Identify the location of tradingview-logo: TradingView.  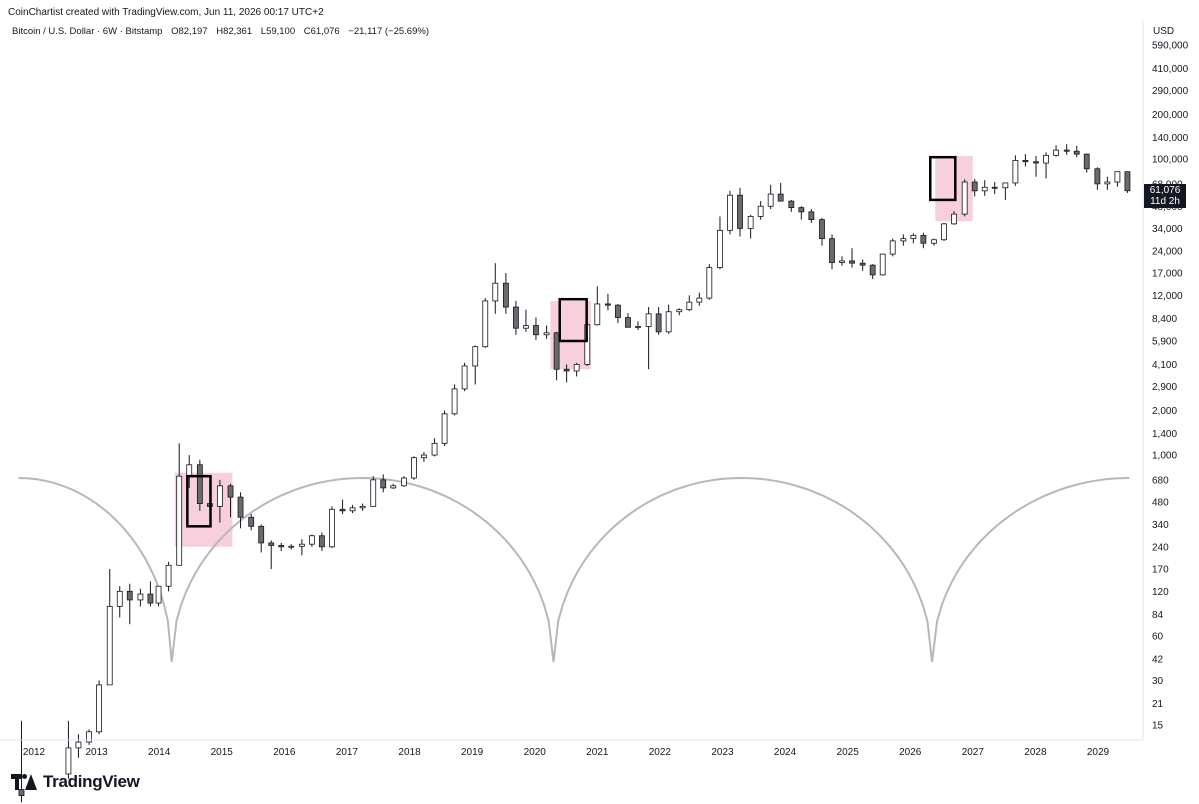
(75, 782).